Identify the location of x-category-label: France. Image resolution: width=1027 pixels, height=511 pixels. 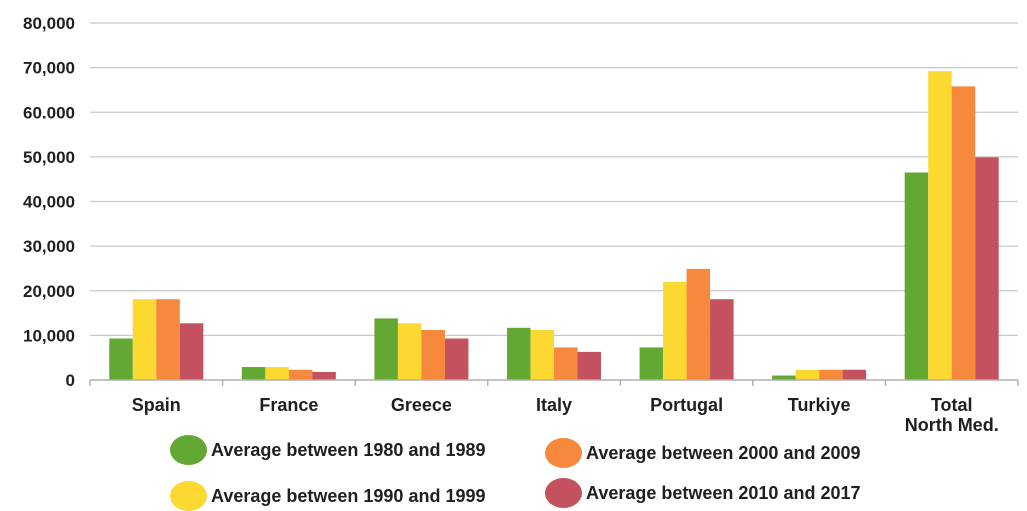
(288, 405).